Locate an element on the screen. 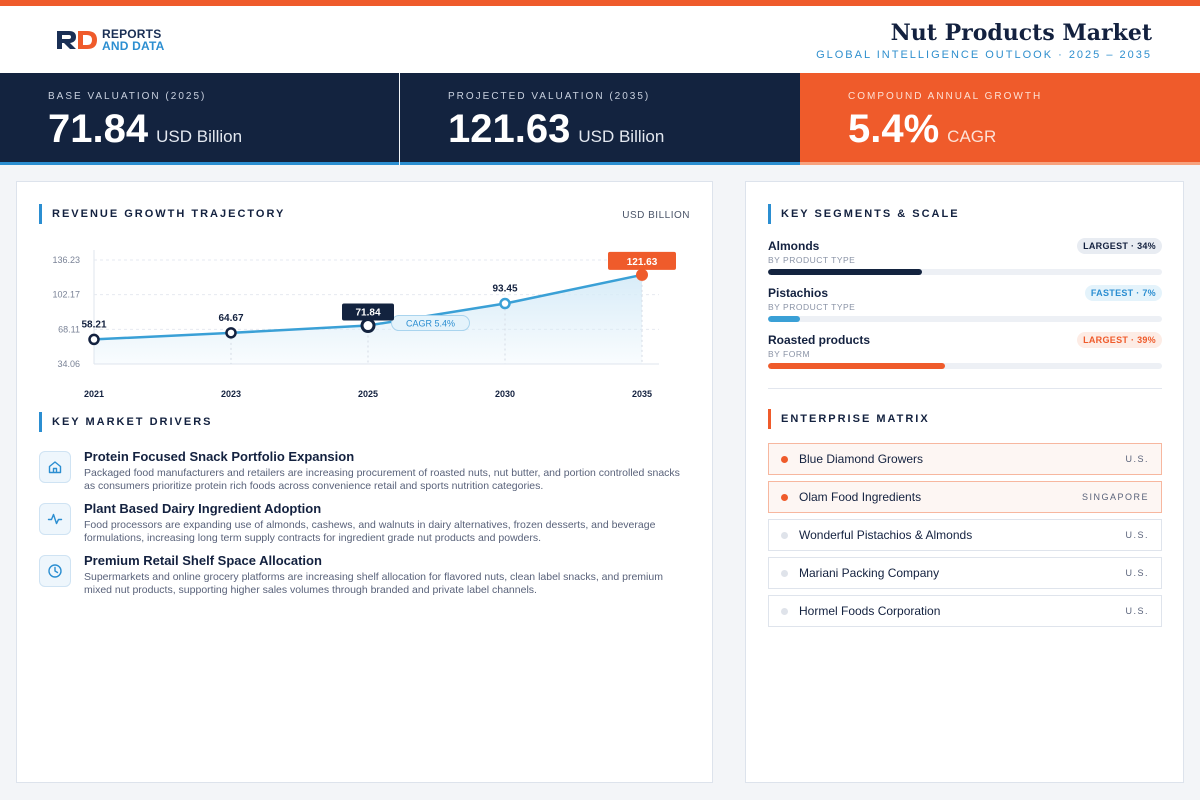 The width and height of the screenshot is (1200, 800). segment-item: Pistachios BY PRODUCT TYPE FASTEST · 7% is located at coordinates (965, 309).